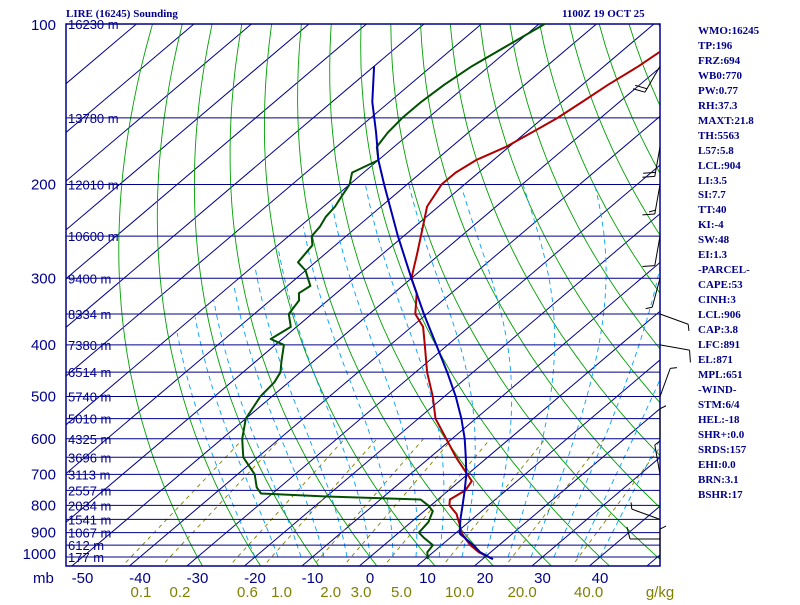 The height and width of the screenshot is (605, 800). Describe the element at coordinates (89, 397) in the screenshot. I see `height-label: 5740 m` at that location.